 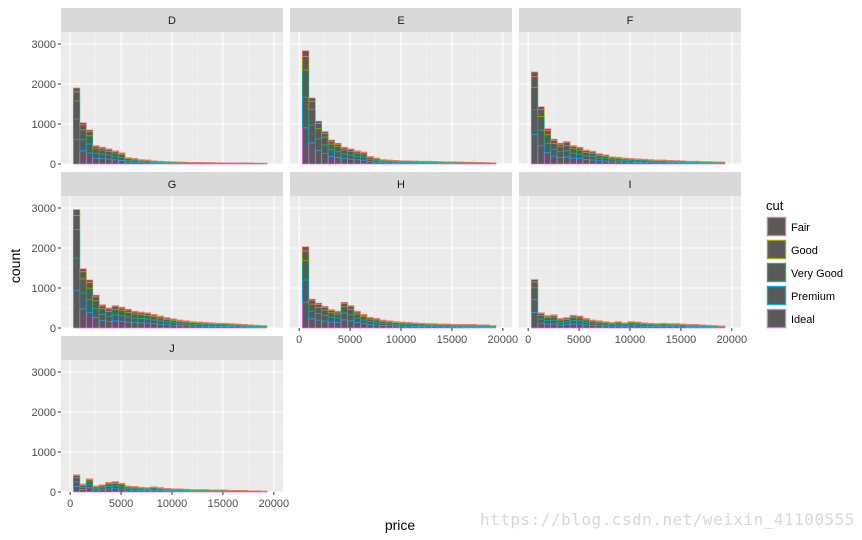 What do you see at coordinates (44, 125) in the screenshot?
I see `y-tick-label: 1000` at bounding box center [44, 125].